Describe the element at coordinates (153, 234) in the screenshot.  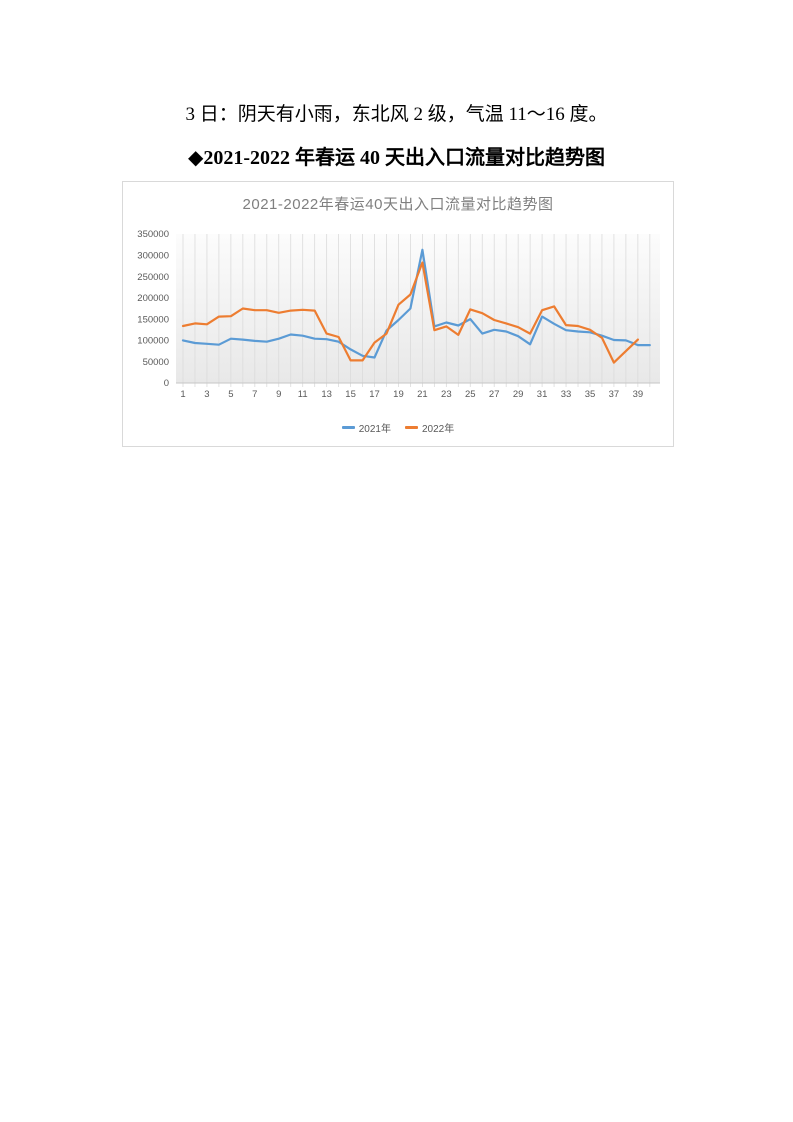
I see `y-tick-label: 350000` at that location.